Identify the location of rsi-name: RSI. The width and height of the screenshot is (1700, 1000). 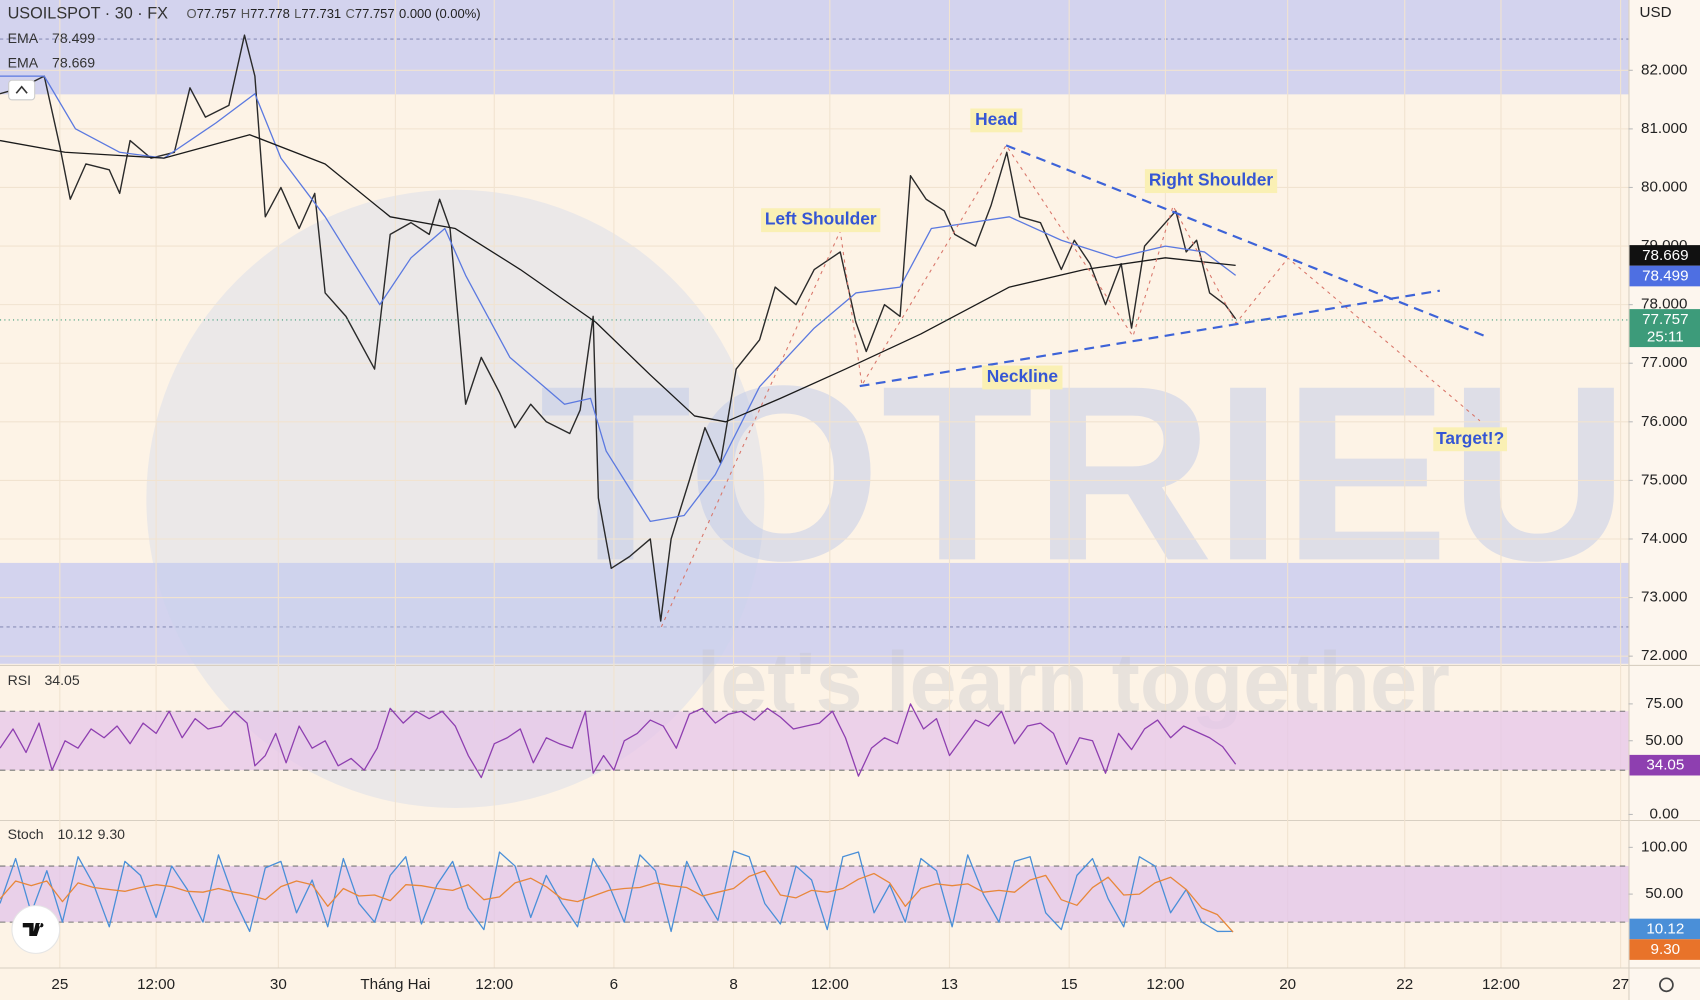
(19, 680).